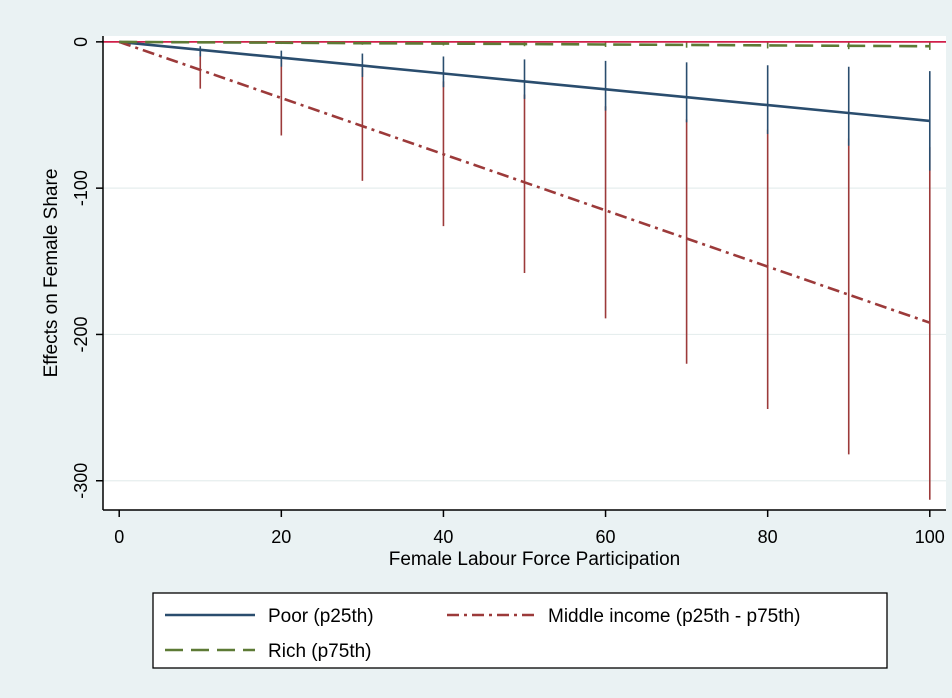 This screenshot has height=698, width=952. What do you see at coordinates (606, 537) in the screenshot?
I see `x-tick-label: 60` at bounding box center [606, 537].